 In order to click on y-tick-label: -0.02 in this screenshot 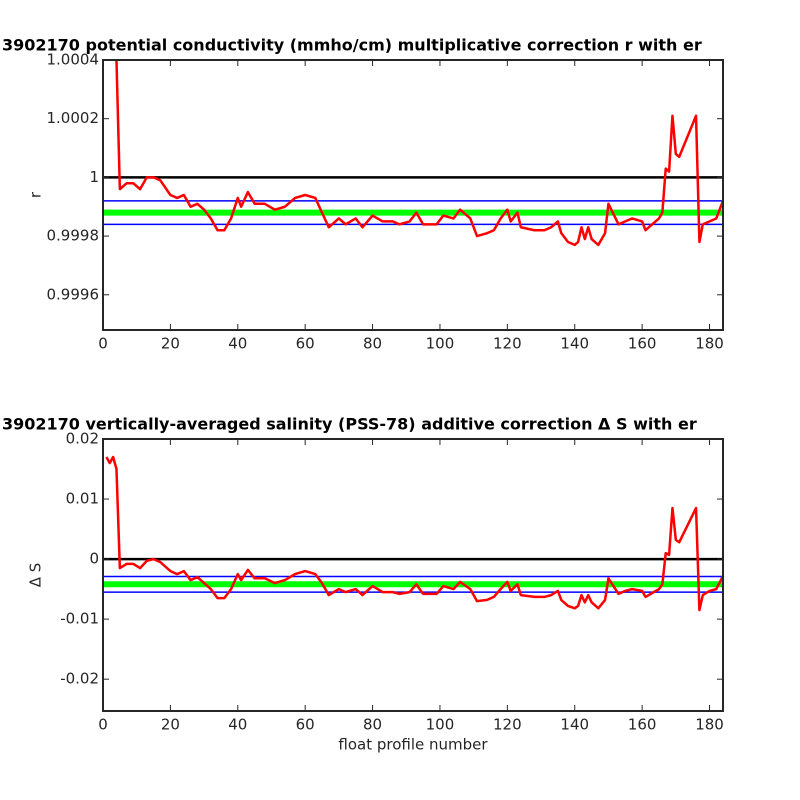, I will do `click(79, 679)`.